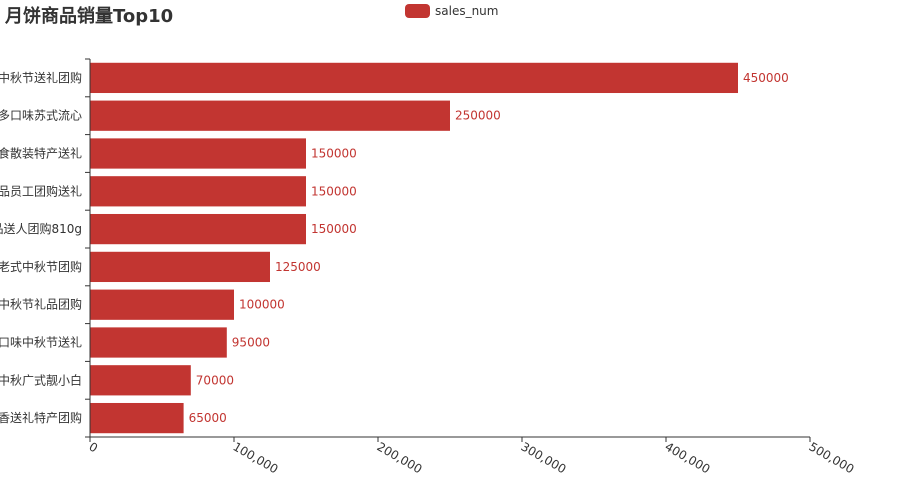 Image resolution: width=900 pixels, height=500 pixels. What do you see at coordinates (262, 305) in the screenshot?
I see `bar-value-label: 100000` at bounding box center [262, 305].